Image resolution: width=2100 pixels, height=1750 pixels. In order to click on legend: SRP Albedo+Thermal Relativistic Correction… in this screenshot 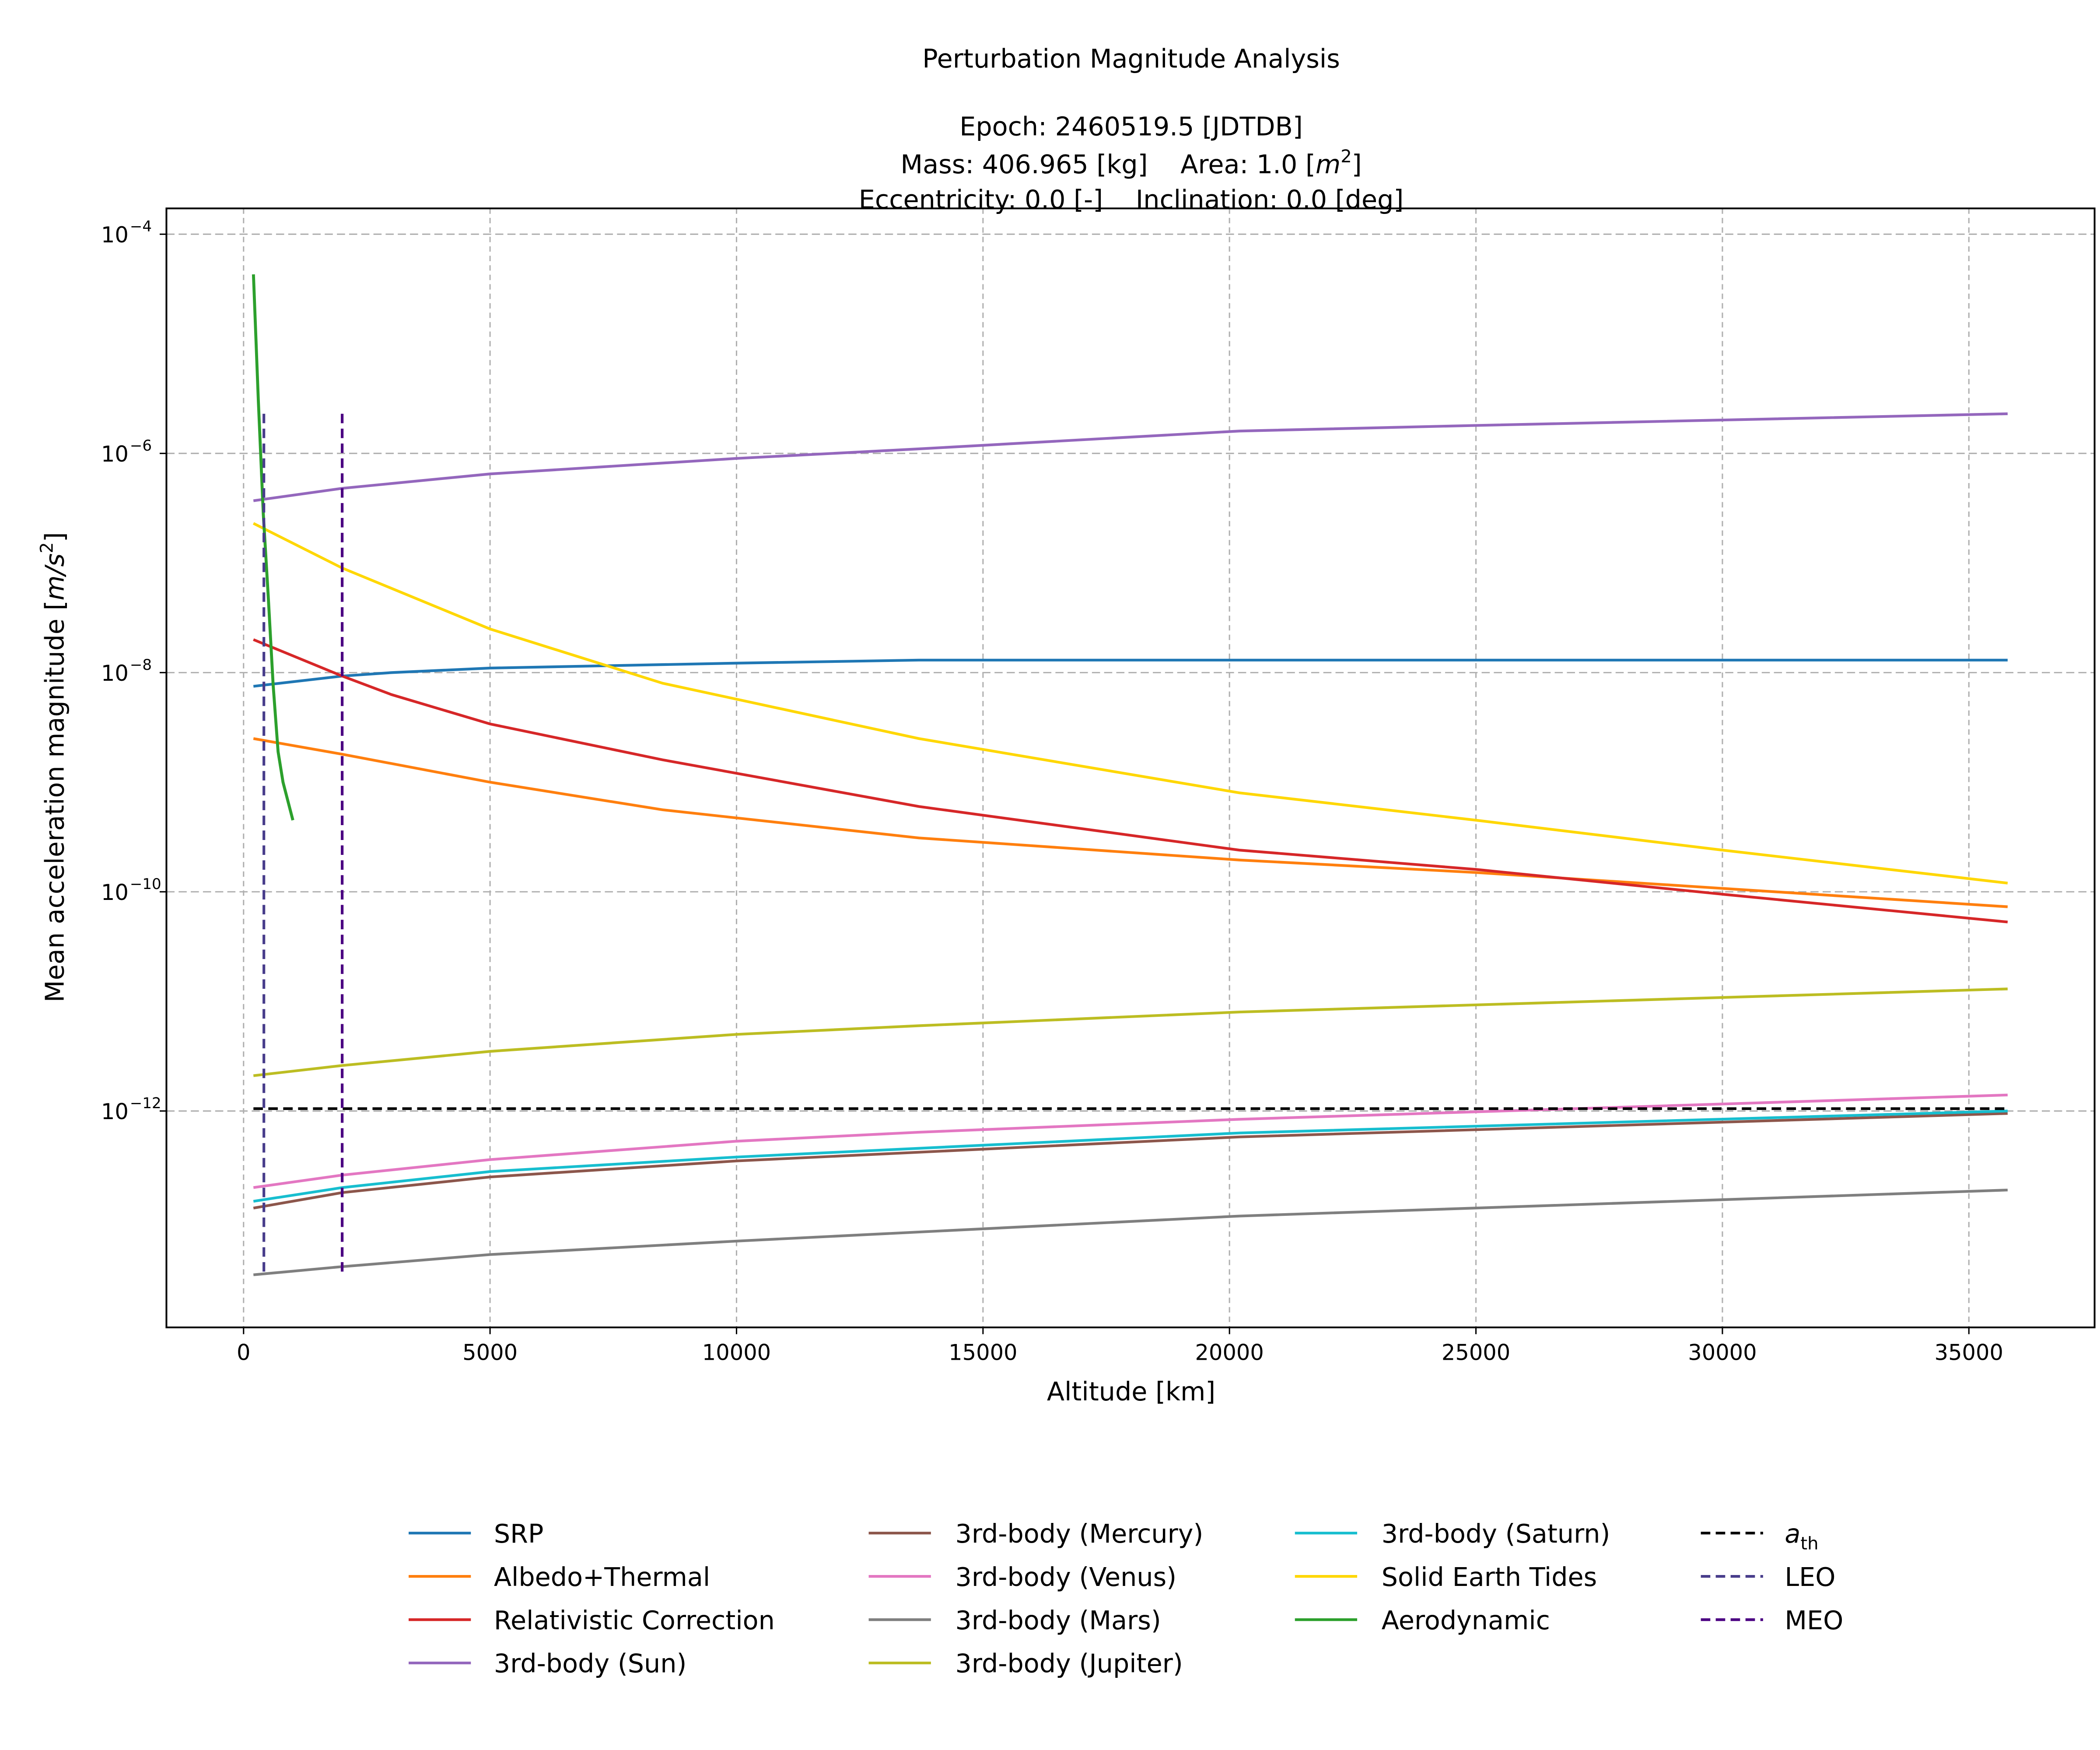, I will do `click(1126, 1599)`.